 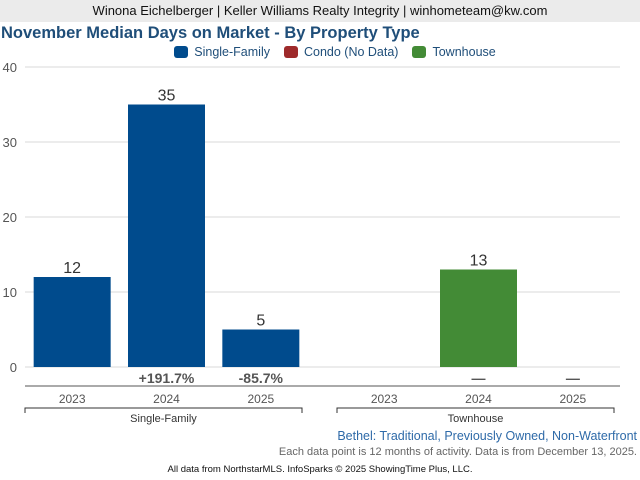 What do you see at coordinates (13, 367) in the screenshot?
I see `y-tick-label: 0` at bounding box center [13, 367].